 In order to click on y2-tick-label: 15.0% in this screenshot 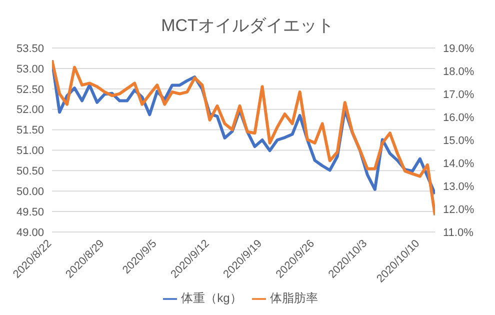, I will do `click(458, 140)`.